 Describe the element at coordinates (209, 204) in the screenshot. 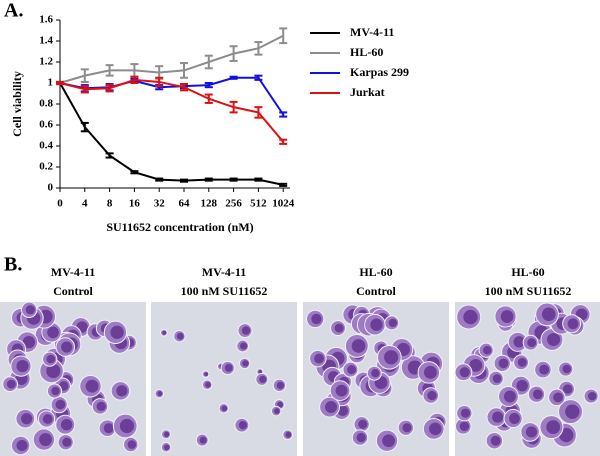

I see `x-tick-label: 128` at that location.